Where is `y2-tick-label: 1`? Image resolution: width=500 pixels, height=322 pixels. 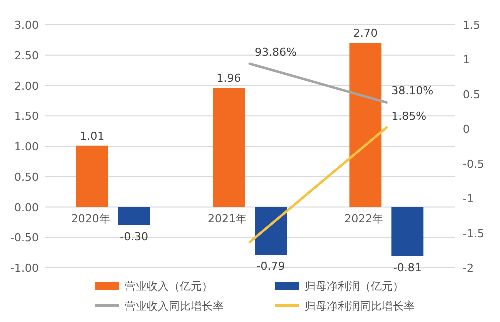
y2-tick-label: 1 is located at coordinates (466, 60).